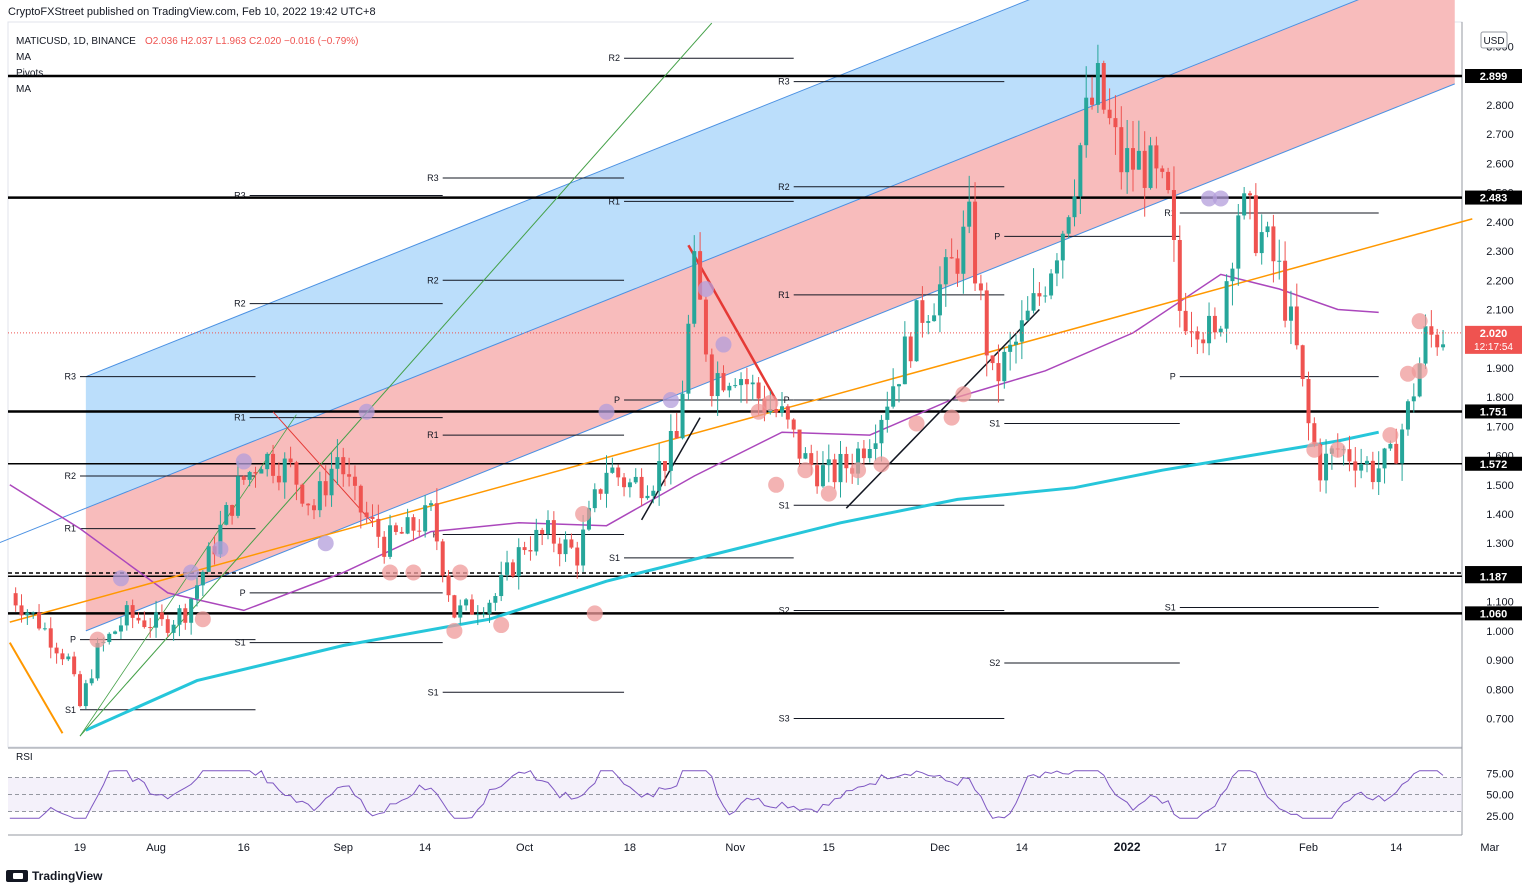  What do you see at coordinates (1494, 40) in the screenshot?
I see `currency-badge` at bounding box center [1494, 40].